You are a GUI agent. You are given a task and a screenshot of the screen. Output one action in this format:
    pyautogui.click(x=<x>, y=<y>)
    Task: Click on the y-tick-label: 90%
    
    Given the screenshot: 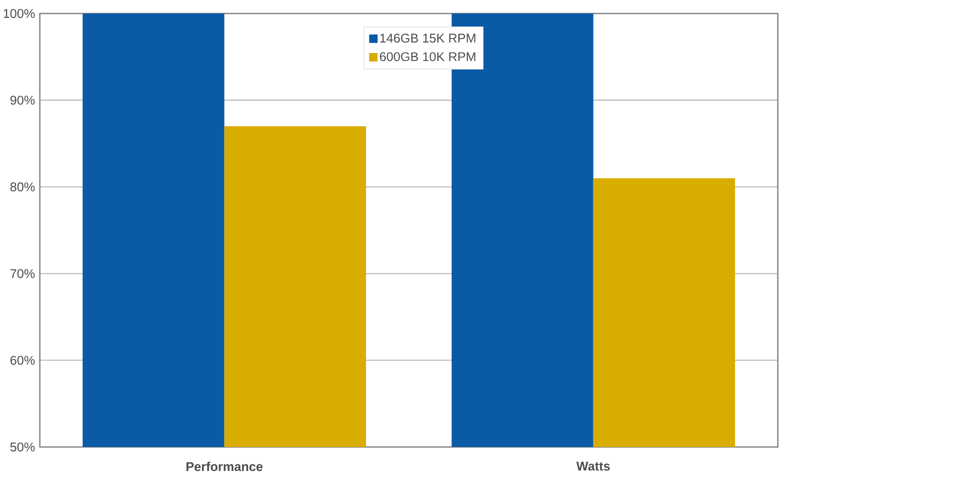 What is the action you would take?
    pyautogui.click(x=22, y=100)
    